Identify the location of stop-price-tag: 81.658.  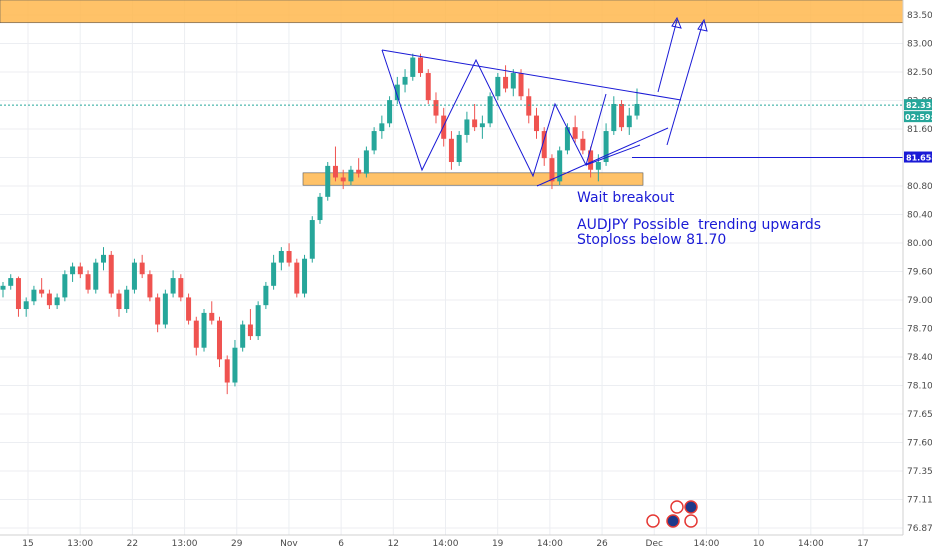
(918, 157).